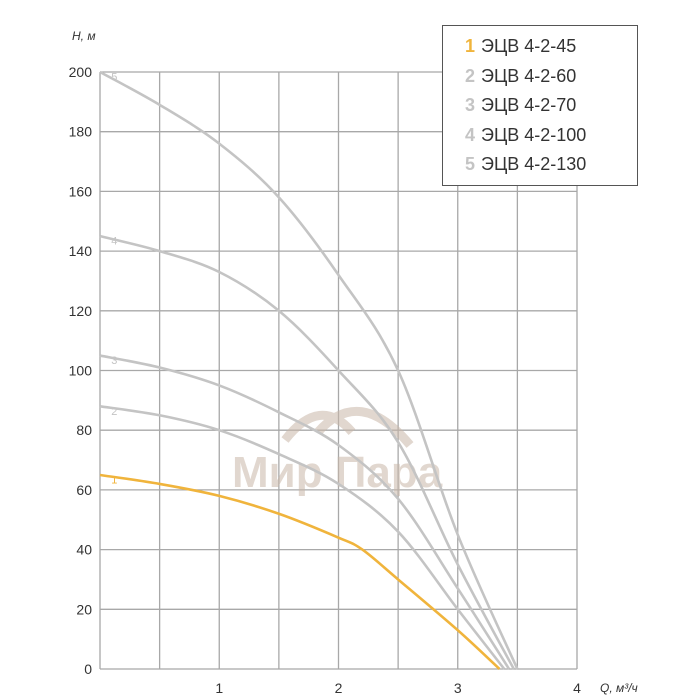 The width and height of the screenshot is (700, 700). I want to click on legend-number: 4, so click(470, 134).